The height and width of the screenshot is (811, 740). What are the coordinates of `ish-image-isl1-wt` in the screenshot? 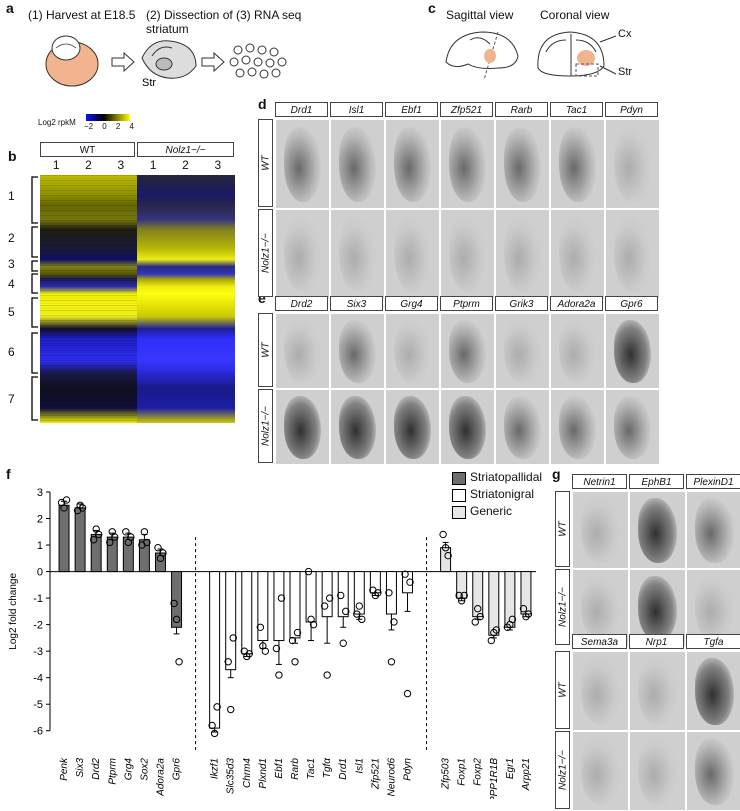 It's located at (357, 164).